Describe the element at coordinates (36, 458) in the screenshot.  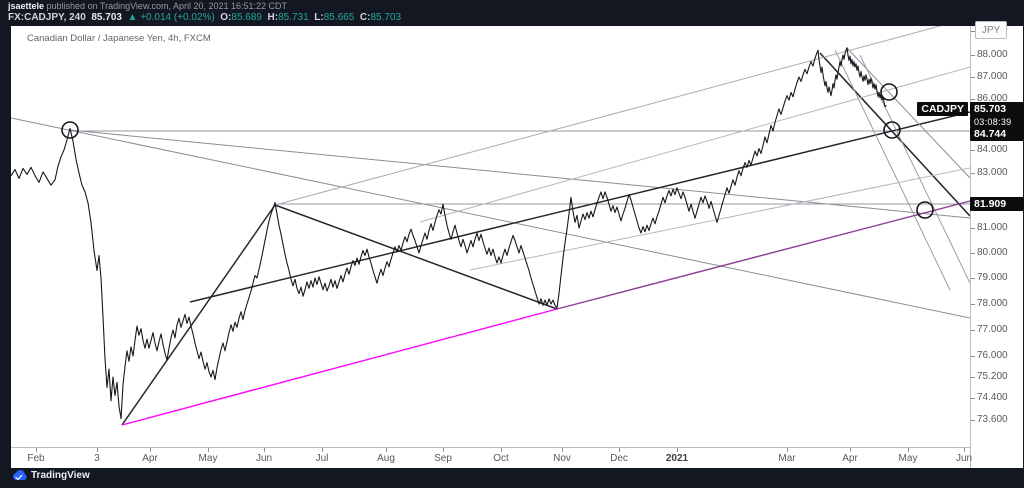
I see `time-axis-label: Feb` at that location.